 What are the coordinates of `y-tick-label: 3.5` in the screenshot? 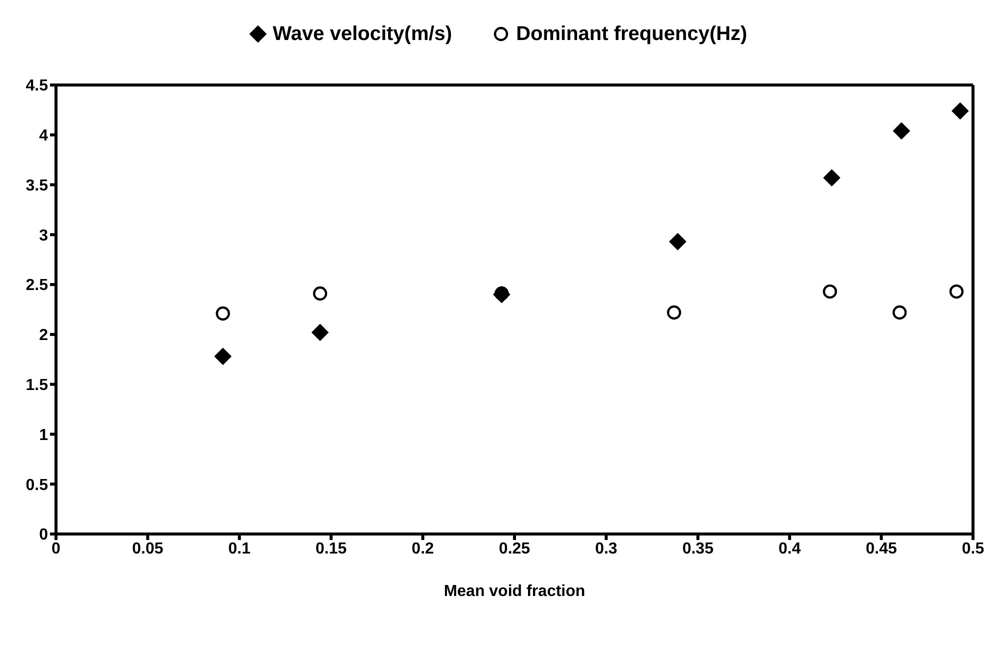 It's located at (37, 185).